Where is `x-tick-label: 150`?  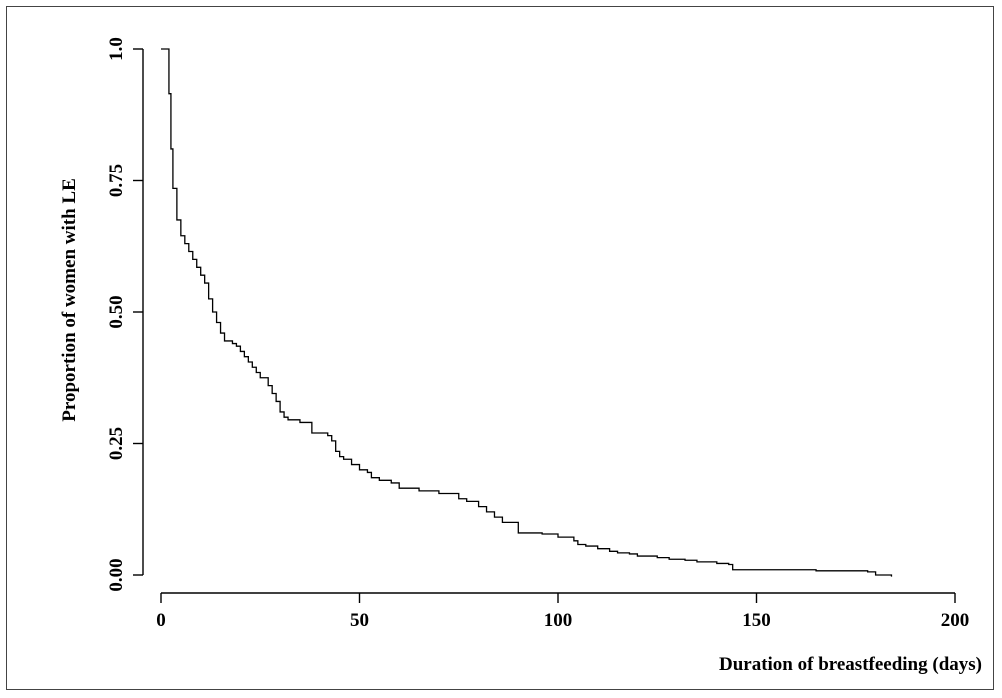
x-tick-label: 150 is located at coordinates (756, 620).